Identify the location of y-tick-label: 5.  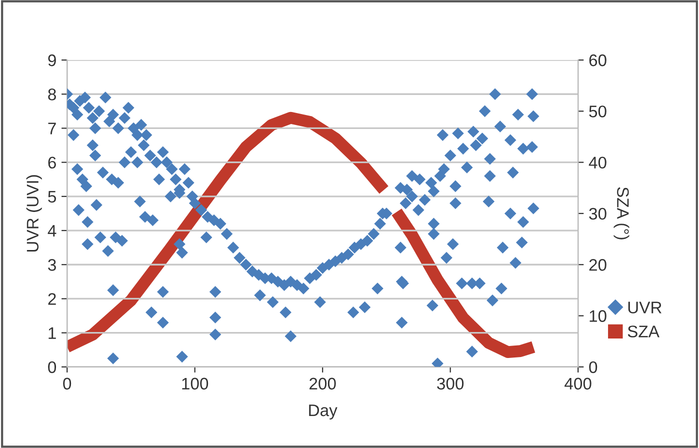
(52, 196).